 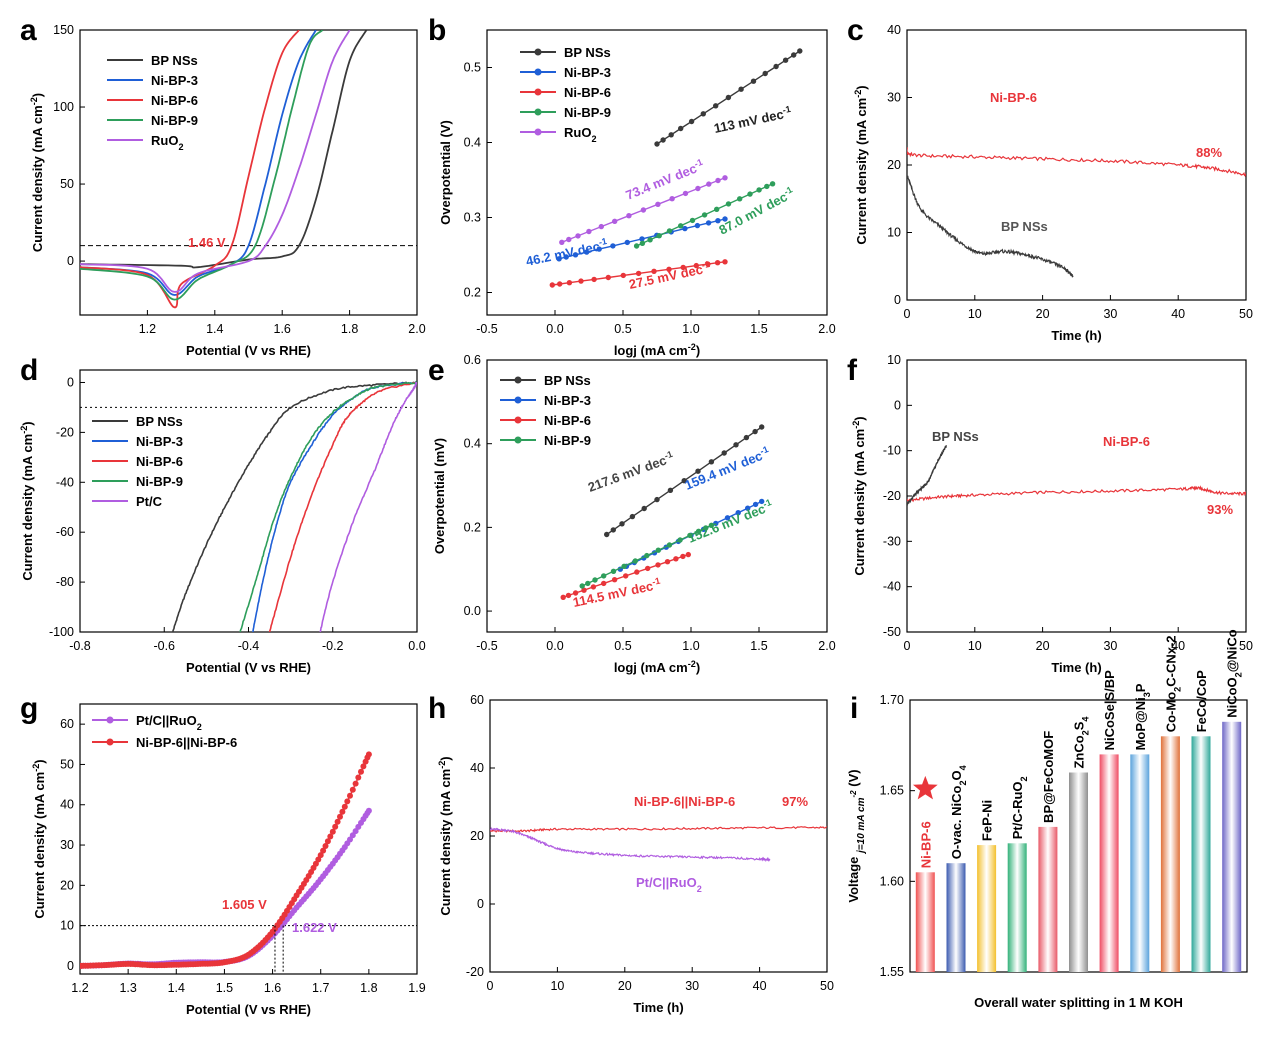 What do you see at coordinates (439, 496) in the screenshot?
I see `y-axis-title: Overpotential (mV)` at bounding box center [439, 496].